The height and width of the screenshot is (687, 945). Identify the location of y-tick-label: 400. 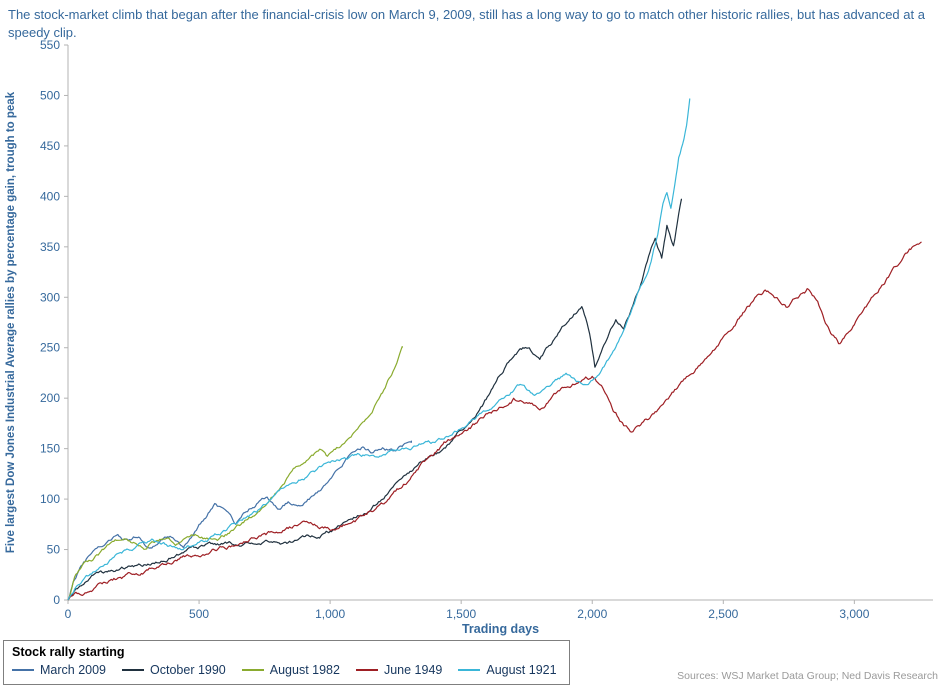
(50, 196).